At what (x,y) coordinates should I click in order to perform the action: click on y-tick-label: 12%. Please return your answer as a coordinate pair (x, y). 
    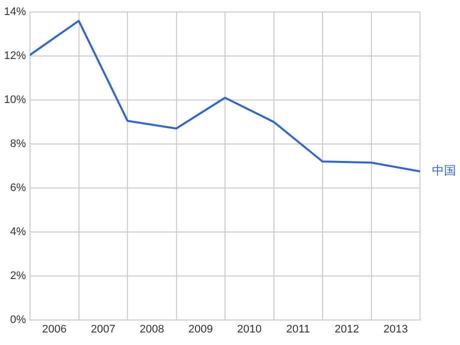
    Looking at the image, I should click on (15, 56).